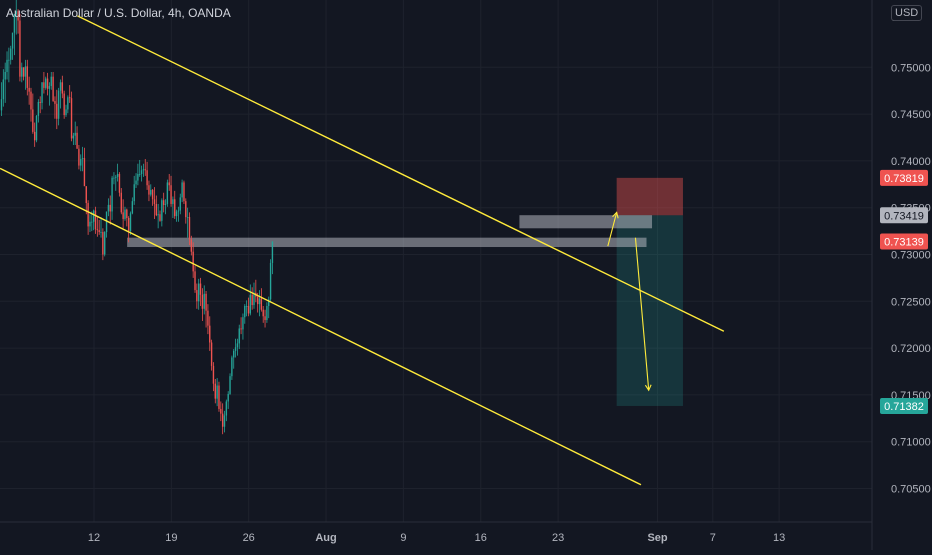 This screenshot has height=555, width=932. I want to click on price-label-tag, so click(904, 215).